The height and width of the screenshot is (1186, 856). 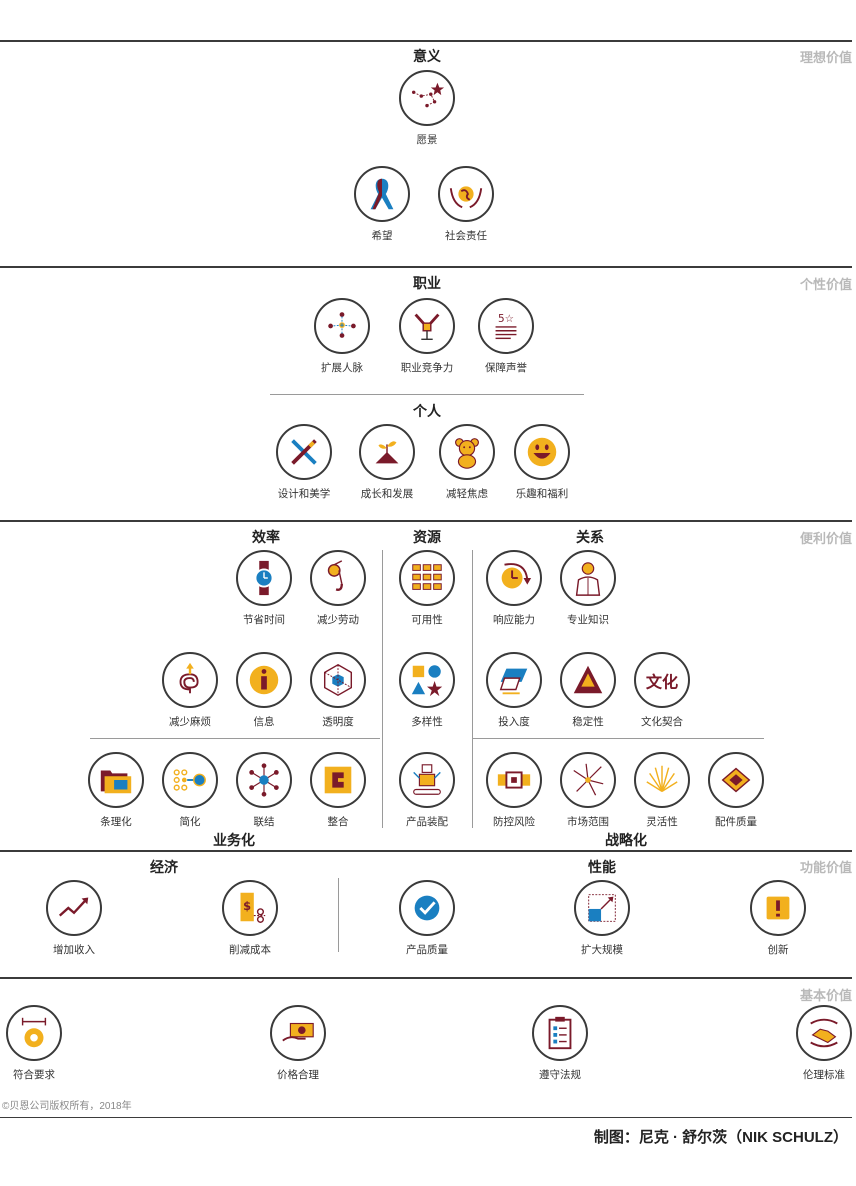 I want to click on hands-globe-icon, so click(x=466, y=197).